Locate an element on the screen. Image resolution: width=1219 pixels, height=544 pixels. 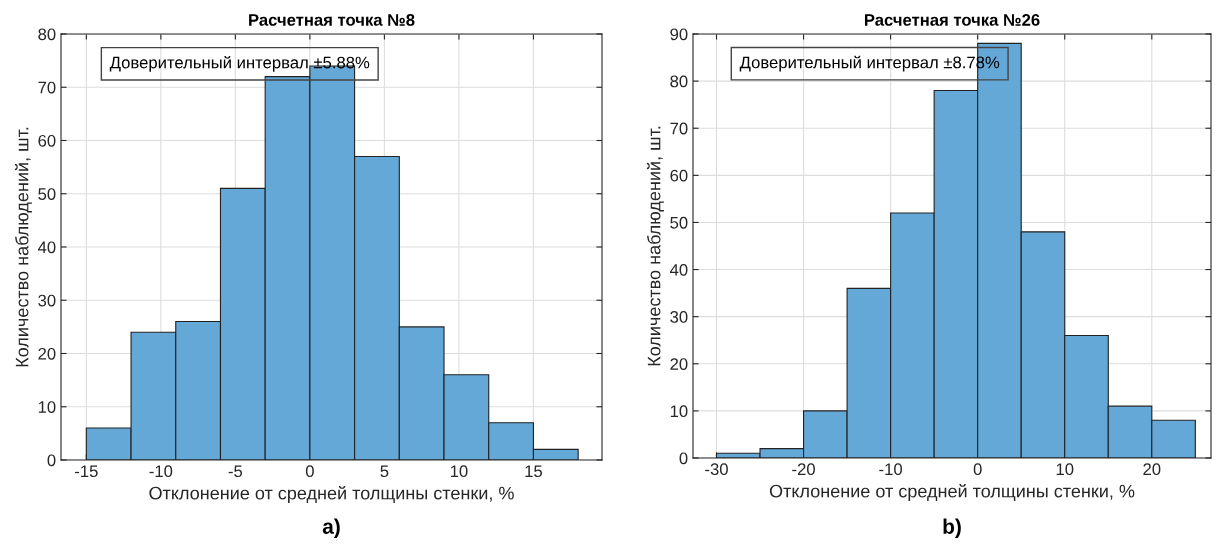
text: a) is located at coordinates (331, 528).